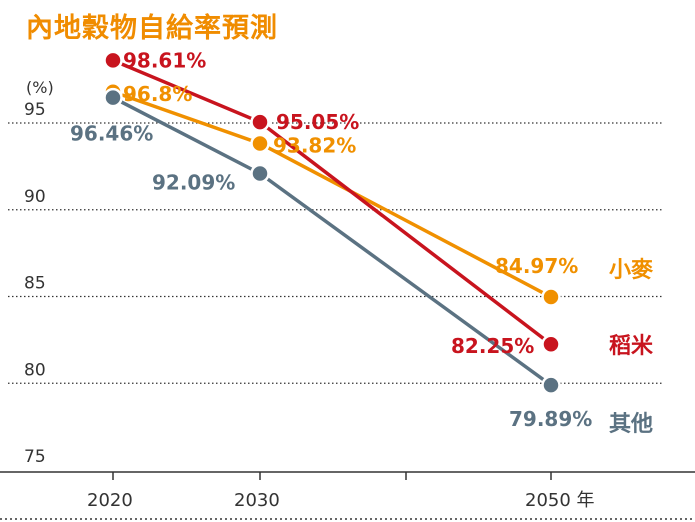 This screenshot has height=522, width=695. What do you see at coordinates (152, 28) in the screenshot?
I see `chart-title: 內地穀物自給率預測` at bounding box center [152, 28].